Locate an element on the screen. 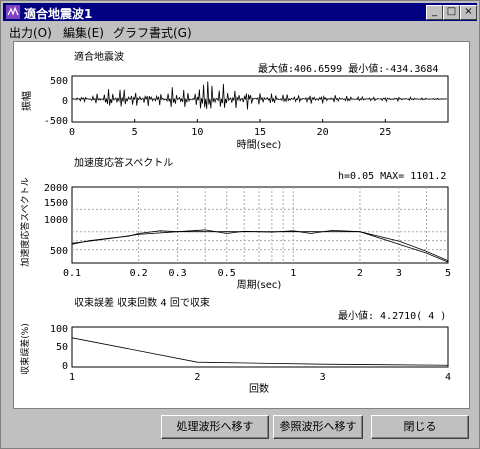 Image resolution: width=480 pixels, height=449 pixels. plot2-xtick: 0.1 is located at coordinates (72, 273).